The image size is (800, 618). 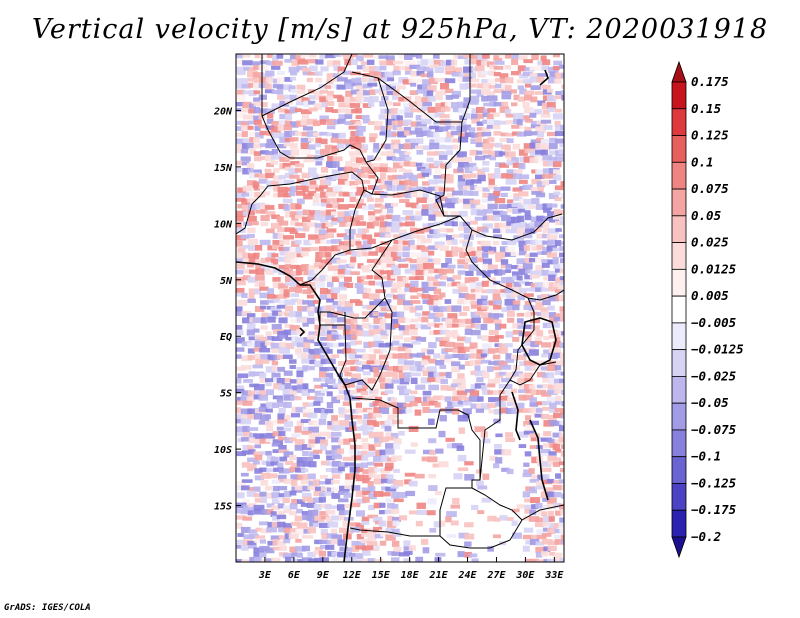 What do you see at coordinates (679, 336) in the screenshot?
I see `colorbar-swatch` at bounding box center [679, 336].